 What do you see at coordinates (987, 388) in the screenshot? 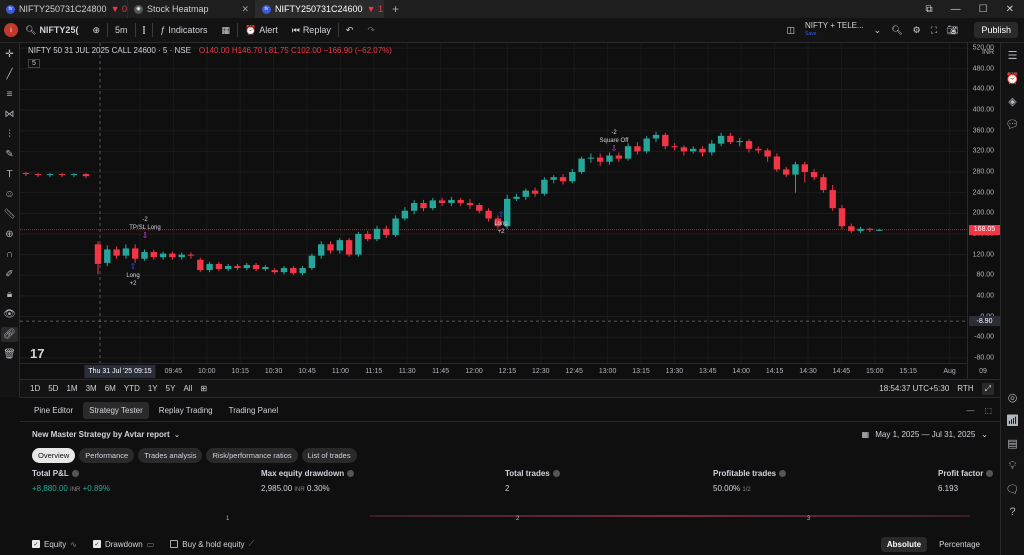
I see `auto-scale-icon: ⤢` at bounding box center [987, 388].